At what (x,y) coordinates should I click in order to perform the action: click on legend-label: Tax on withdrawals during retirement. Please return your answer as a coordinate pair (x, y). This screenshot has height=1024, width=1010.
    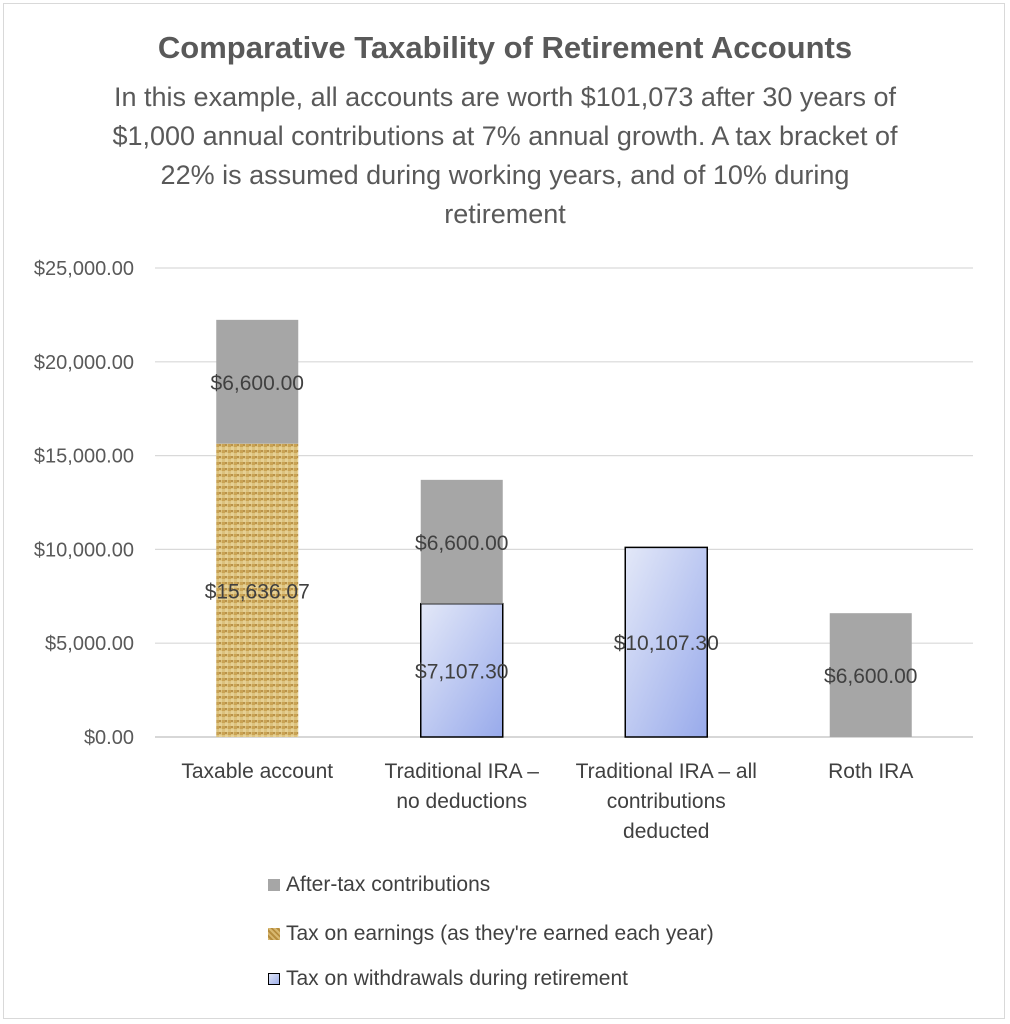
    Looking at the image, I should click on (457, 978).